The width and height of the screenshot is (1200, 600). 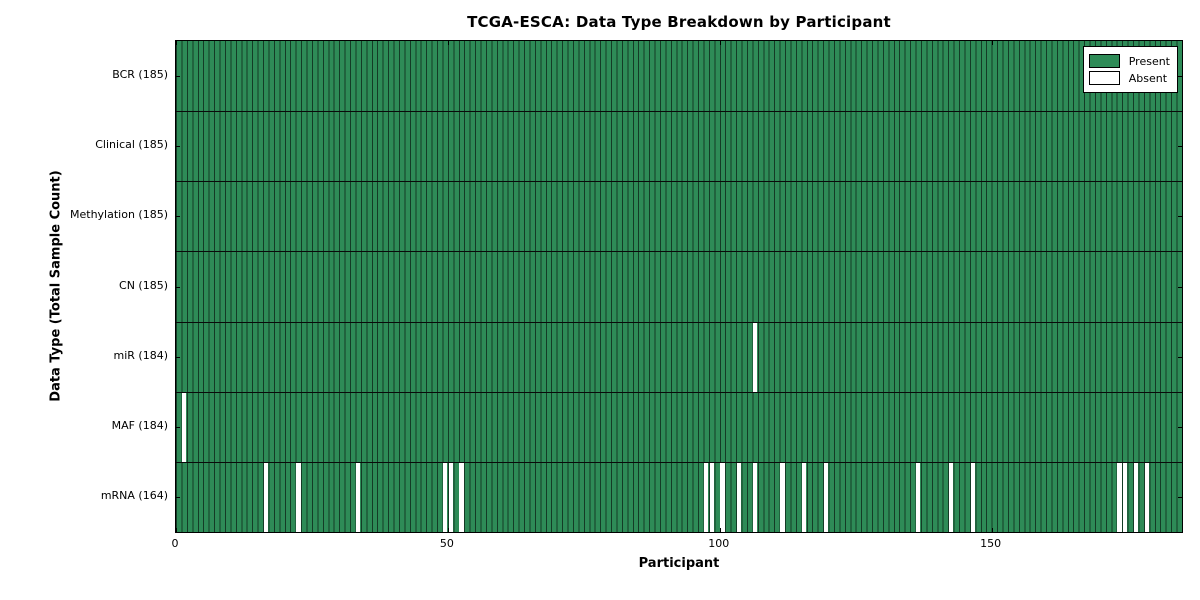 I want to click on row-maf, so click(x=679, y=426).